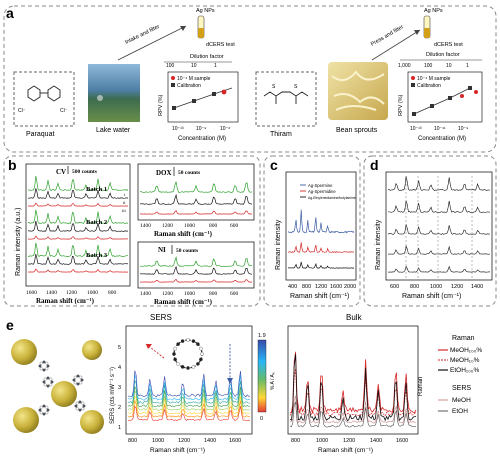 This screenshot has height=458, width=500. I want to click on xtick-b-dox-4: 600, so click(234, 226).